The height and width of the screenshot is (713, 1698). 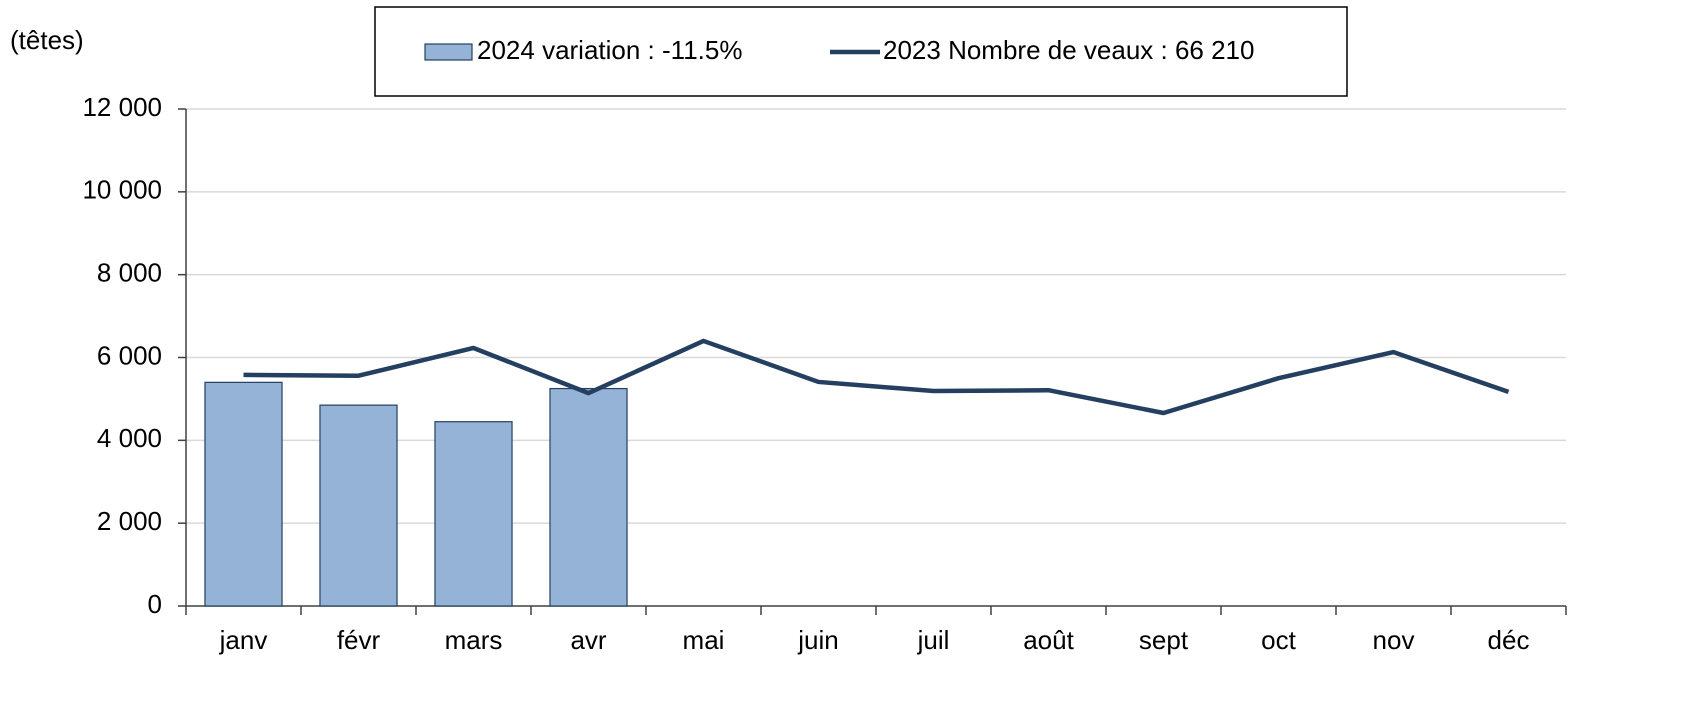 What do you see at coordinates (122, 190) in the screenshot?
I see `y-tick-label: 10 000` at bounding box center [122, 190].